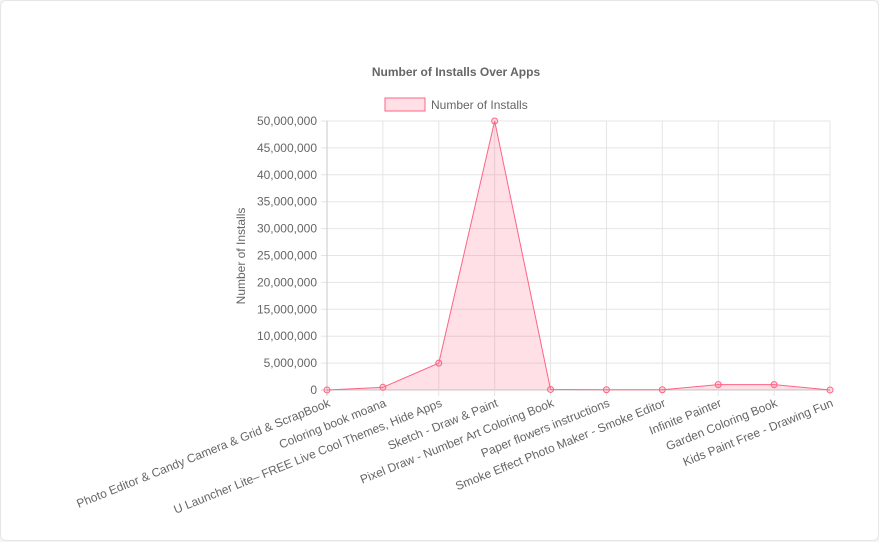 Image resolution: width=879 pixels, height=542 pixels. I want to click on y-tick-label: 25,000,000, so click(287, 256).